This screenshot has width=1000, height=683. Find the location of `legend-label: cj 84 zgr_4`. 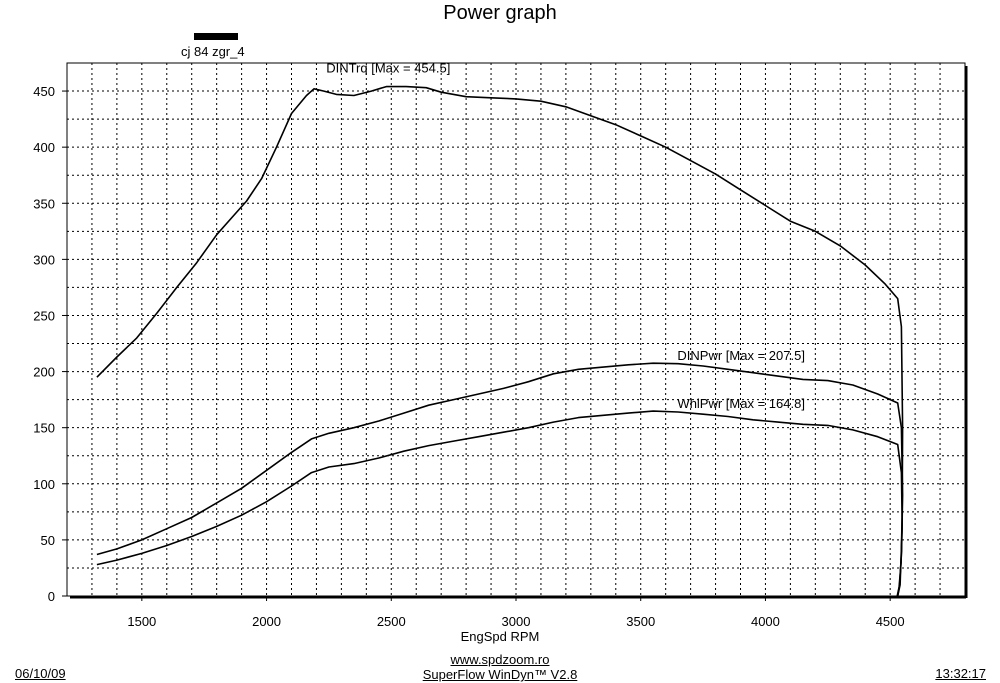

legend-label: cj 84 zgr_4 is located at coordinates (213, 51).